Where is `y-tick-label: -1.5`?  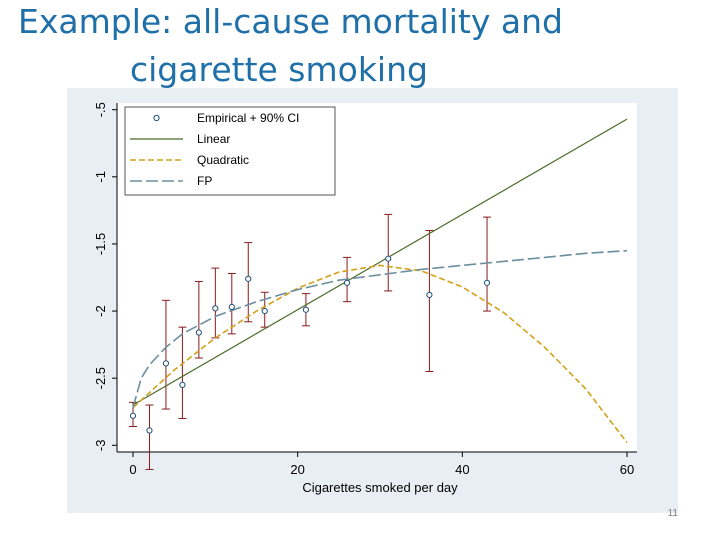 y-tick-label: -1.5 is located at coordinates (100, 244).